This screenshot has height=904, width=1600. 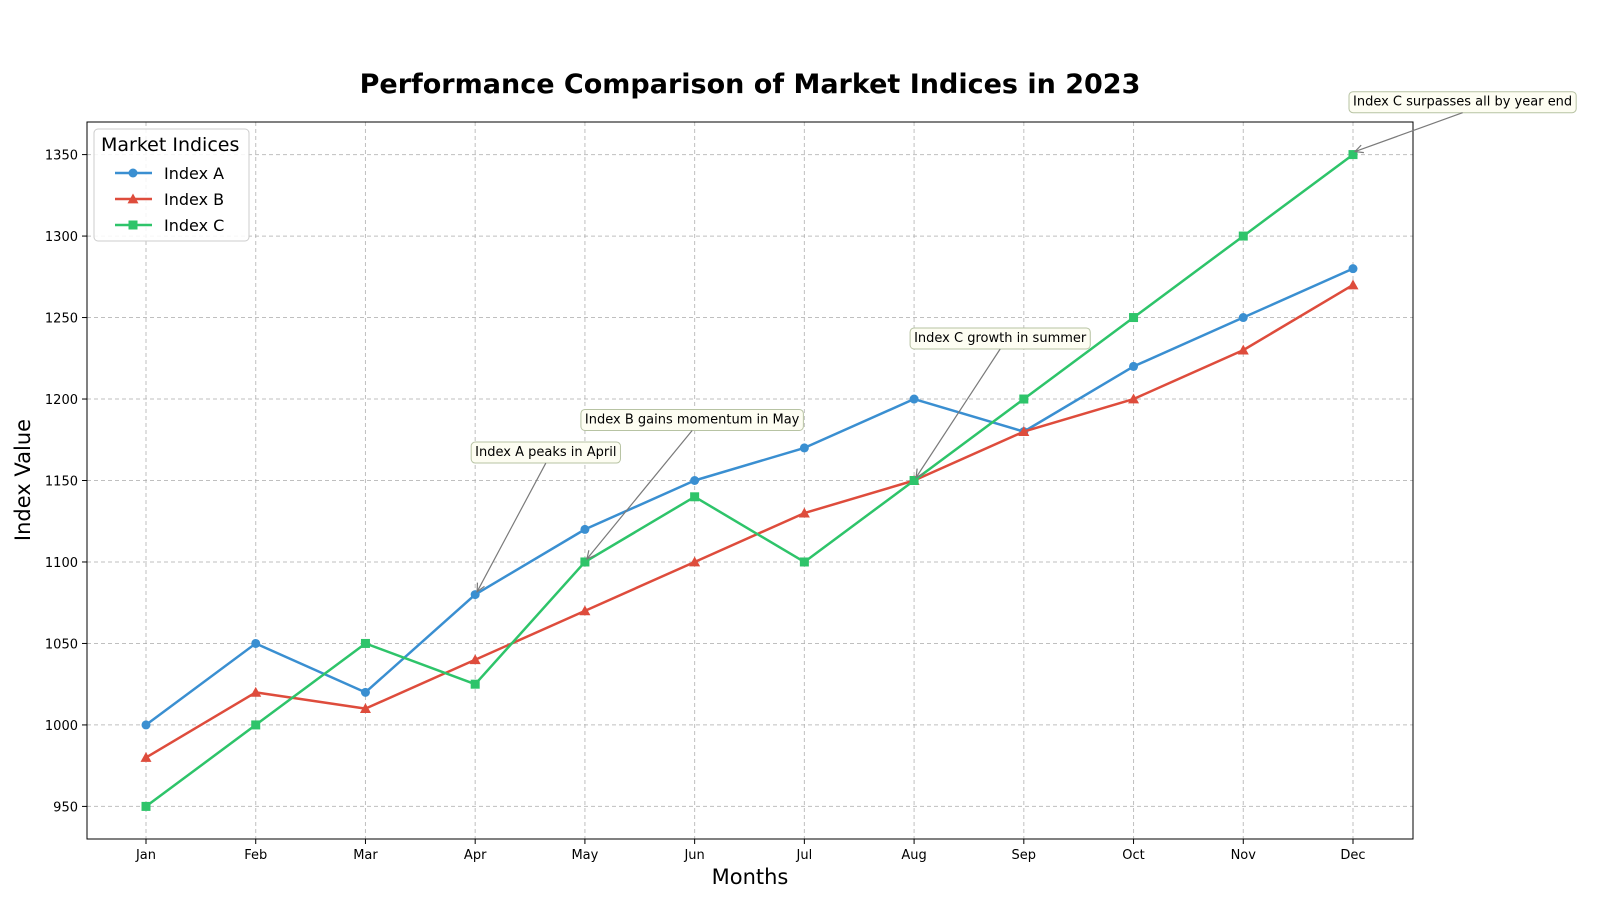 I want to click on annotation-2-text: Index B gains momentum in May, so click(x=692, y=419).